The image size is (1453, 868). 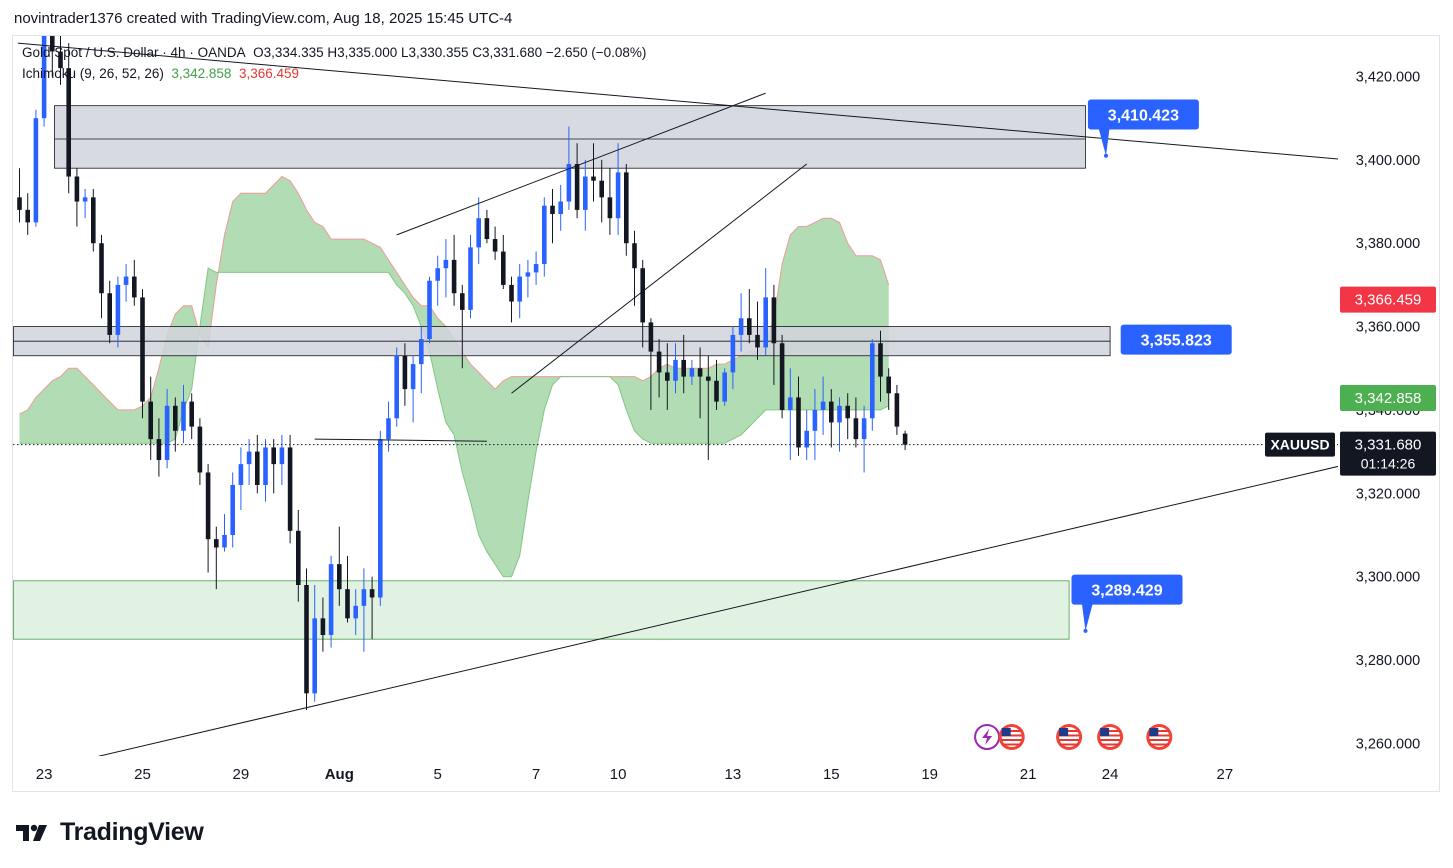 I want to click on x-tick-label: 27, so click(x=1225, y=774).